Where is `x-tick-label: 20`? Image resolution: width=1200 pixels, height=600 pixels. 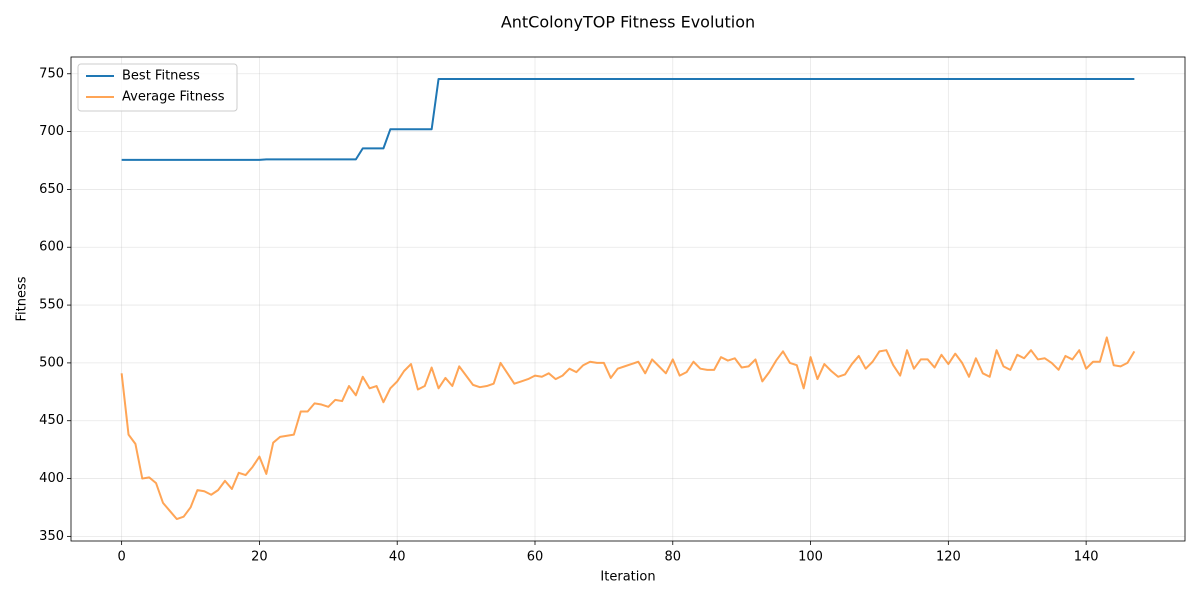 x-tick-label: 20 is located at coordinates (259, 557).